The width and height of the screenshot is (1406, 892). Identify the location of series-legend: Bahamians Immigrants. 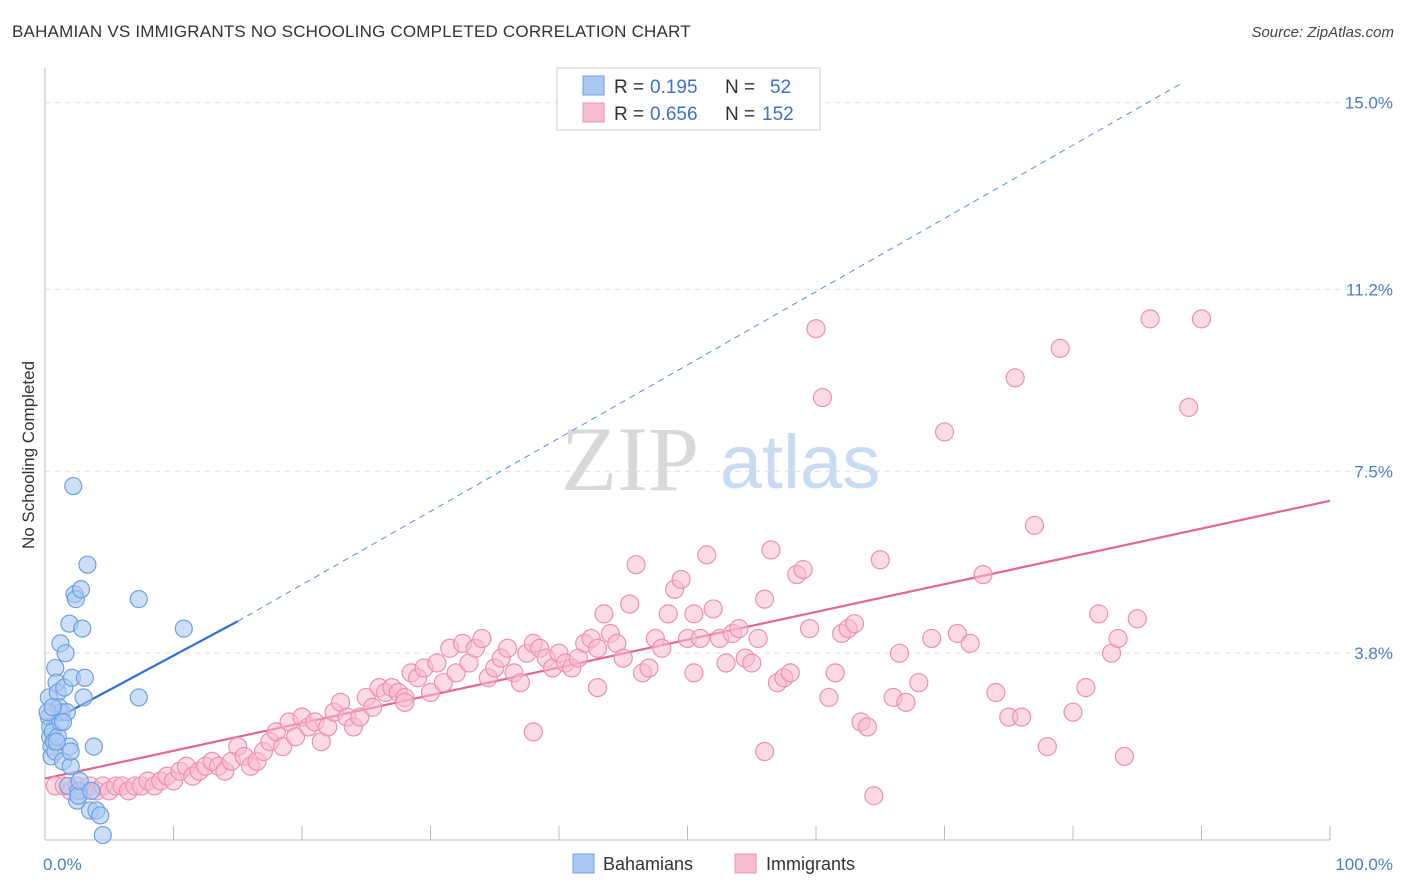
(713, 863).